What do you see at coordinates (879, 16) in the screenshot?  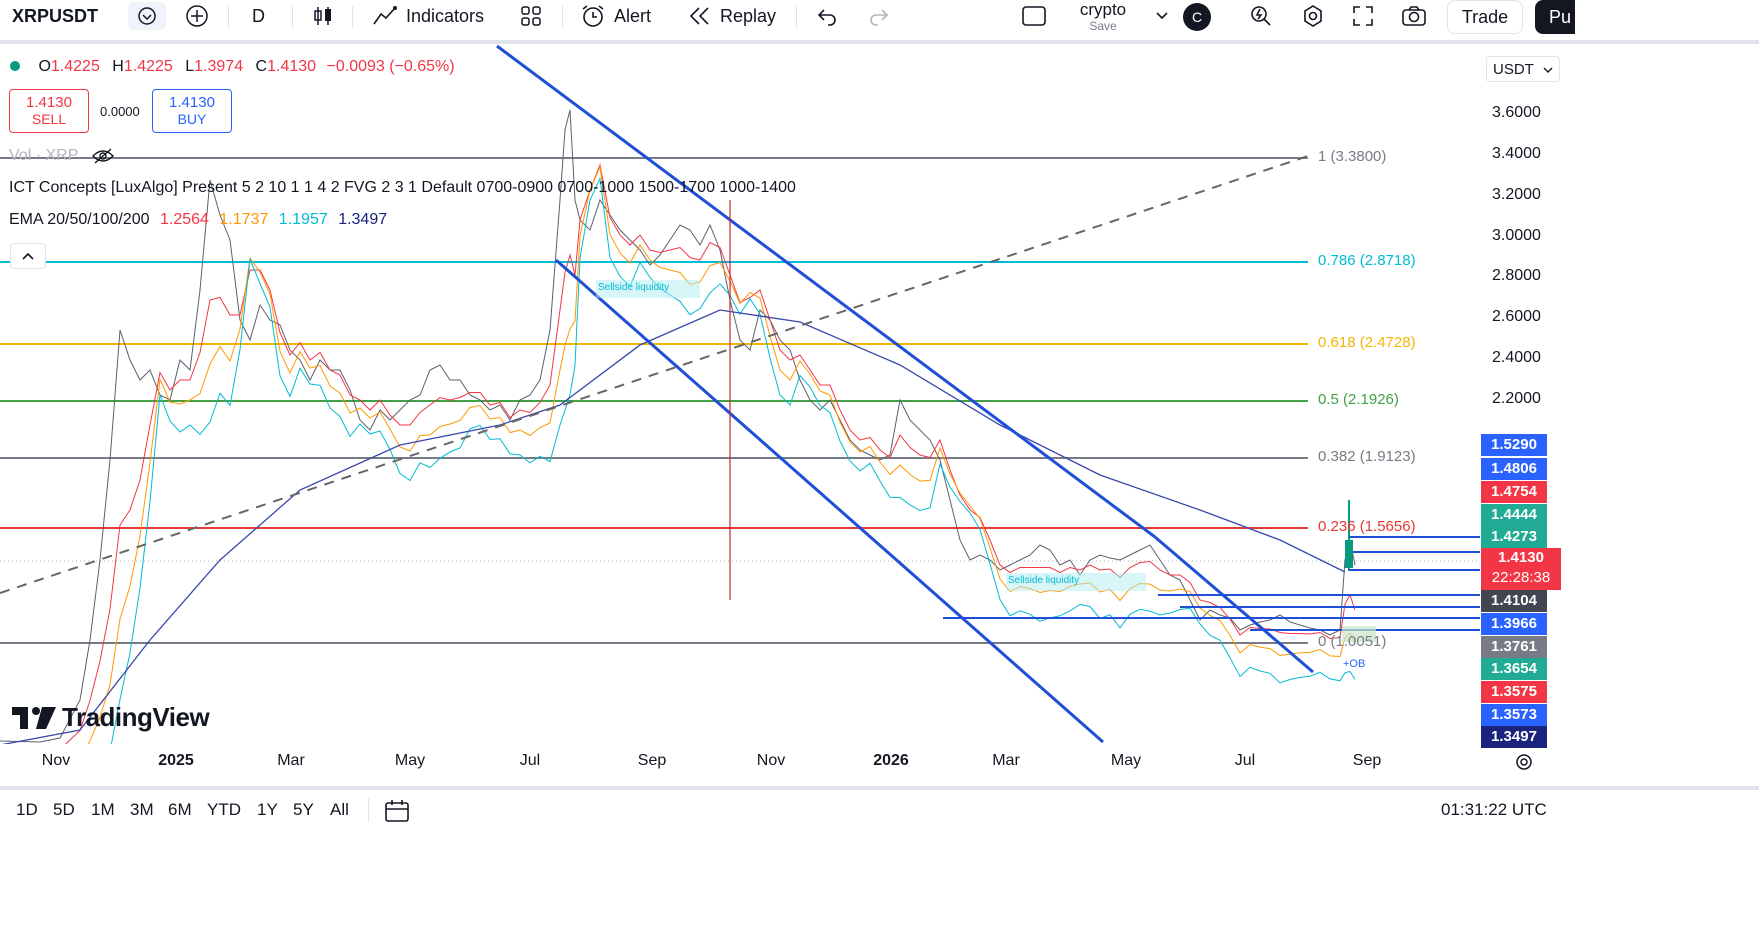 I see `redo-button` at bounding box center [879, 16].